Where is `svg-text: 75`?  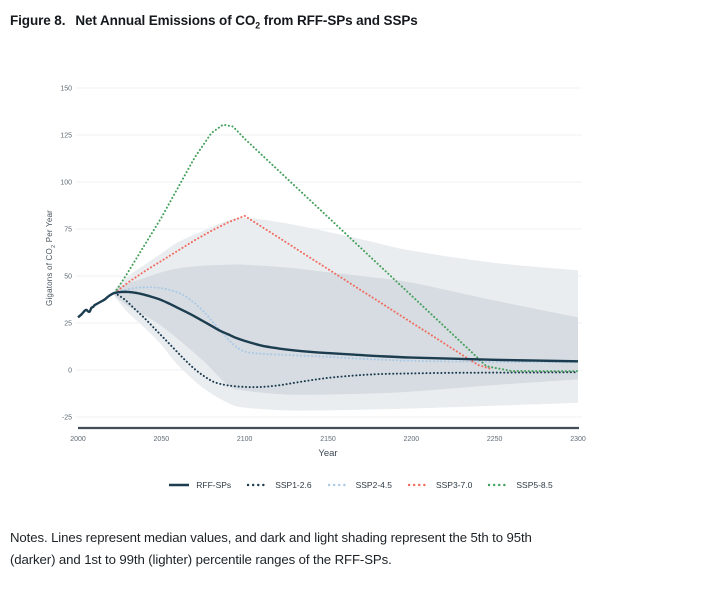 svg-text: 75 is located at coordinates (68, 230).